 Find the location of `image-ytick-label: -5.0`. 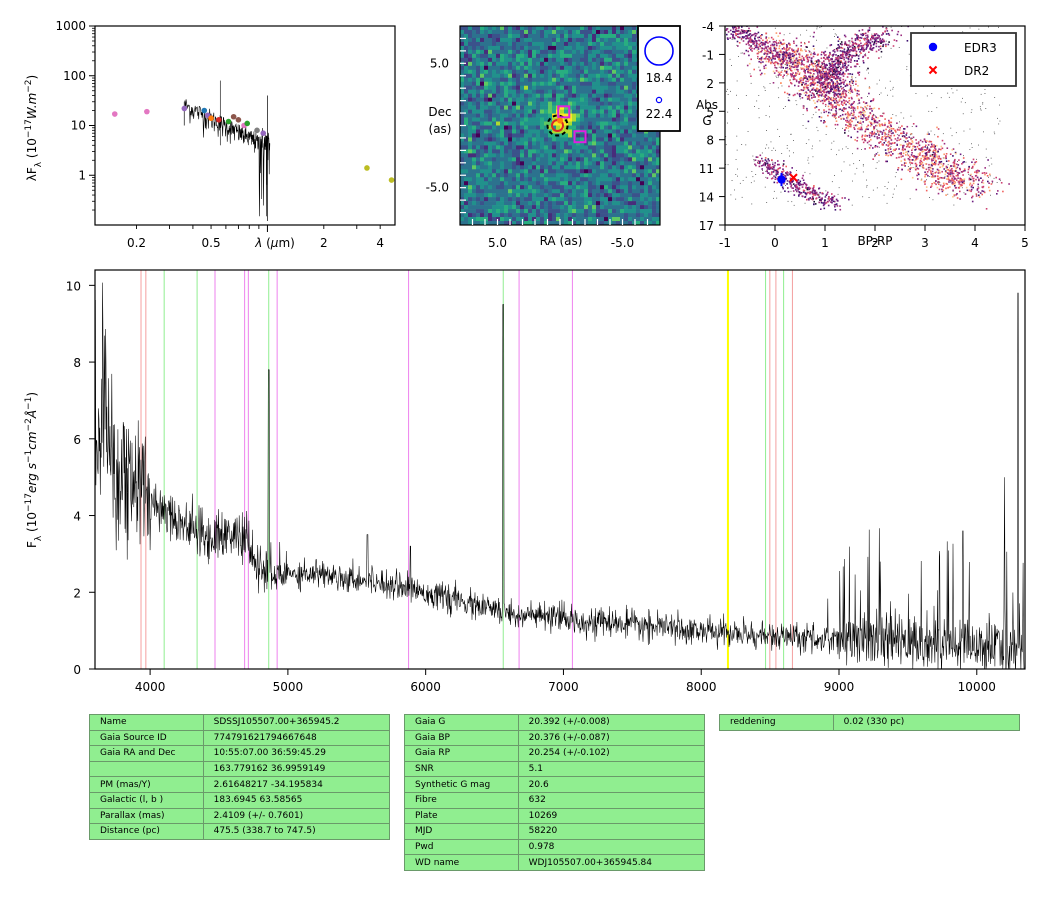

image-ytick-label: -5.0 is located at coordinates (437, 188).